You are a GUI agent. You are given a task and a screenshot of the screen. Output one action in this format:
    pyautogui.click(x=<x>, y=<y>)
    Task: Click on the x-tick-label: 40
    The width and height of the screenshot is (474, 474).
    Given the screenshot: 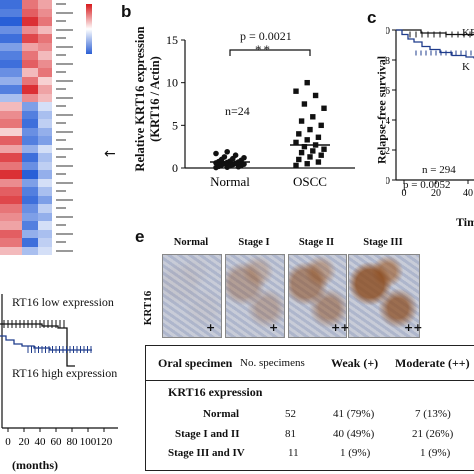 What is the action you would take?
    pyautogui.click(x=41, y=442)
    